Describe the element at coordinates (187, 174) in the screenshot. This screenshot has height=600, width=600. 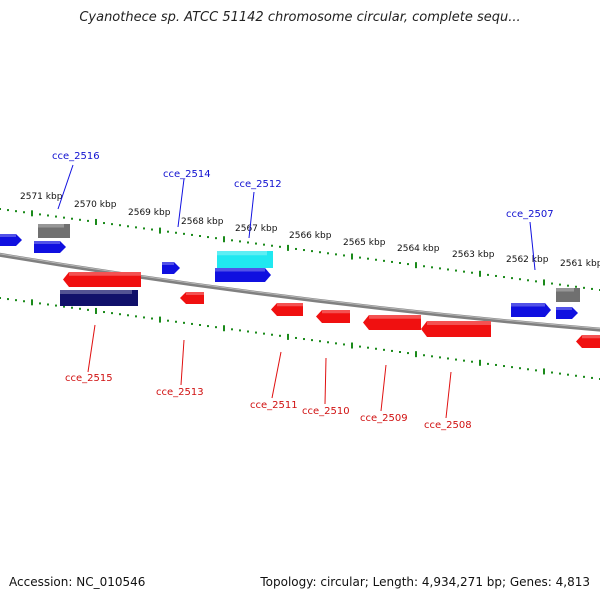
I see `gene-label-cce-2514: cce_2514` at that location.